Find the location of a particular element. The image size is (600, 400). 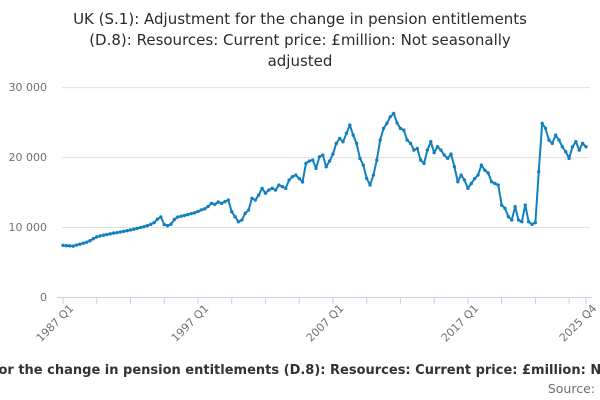

y-axis-tick-label: 0 is located at coordinates (43, 297).